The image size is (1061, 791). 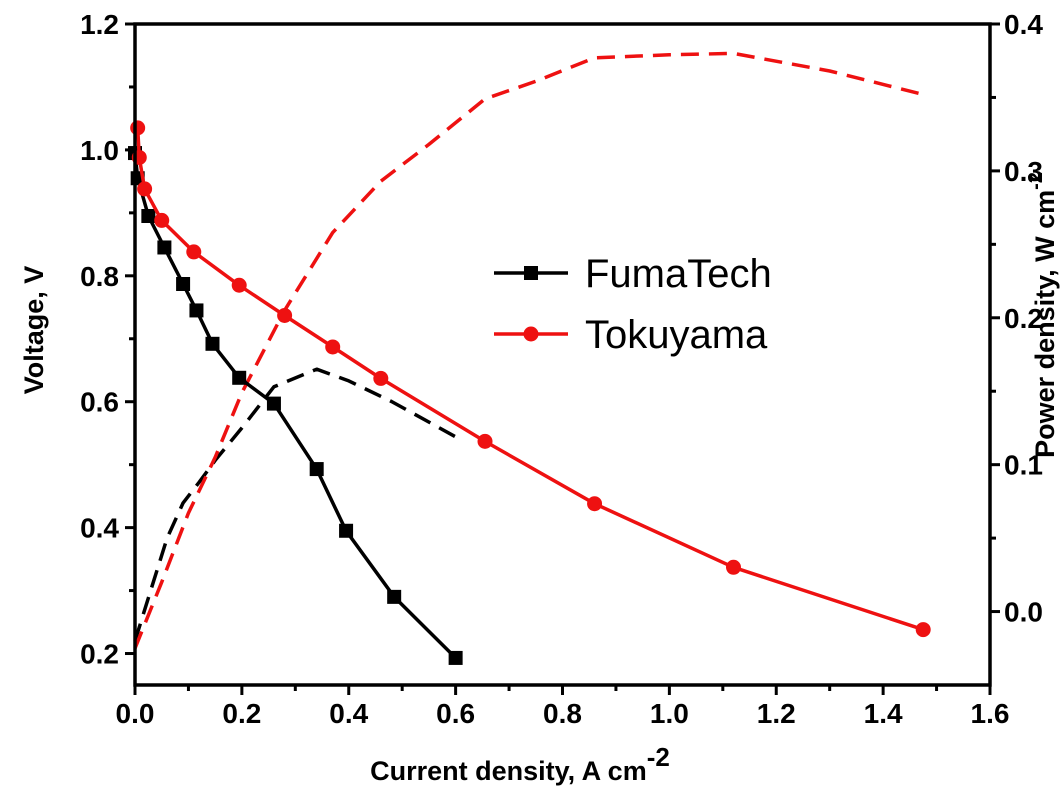 I want to click on legend-marker-fumatech, so click(x=531, y=273).